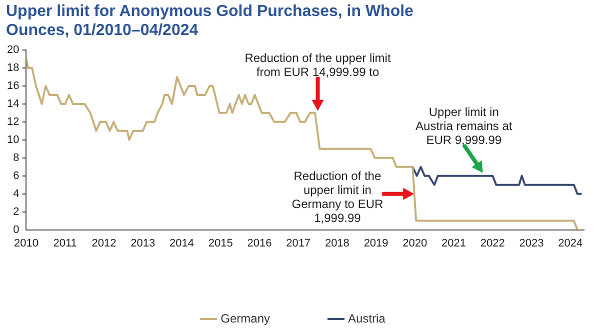 This screenshot has width=598, height=335. What do you see at coordinates (210, 21) in the screenshot?
I see `chart-title: Upper limit for Anonymous Gold Purchases, in Whole Ounces, 01/2010–04/2024` at bounding box center [210, 21].